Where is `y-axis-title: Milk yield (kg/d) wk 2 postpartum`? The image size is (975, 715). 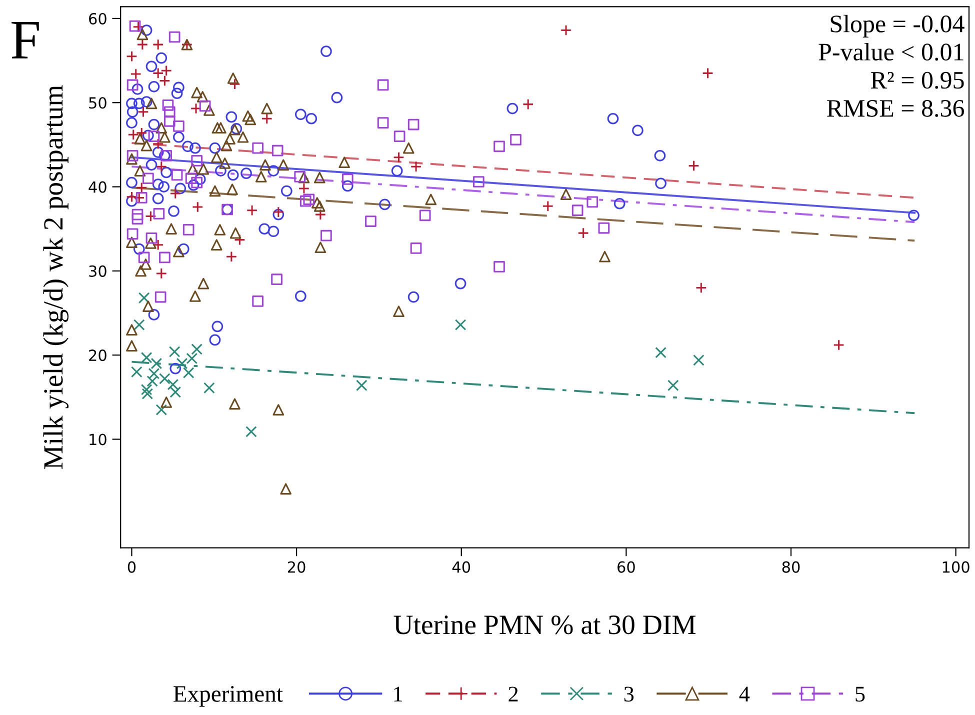 y-axis-title: Milk yield (kg/d) wk 2 postpartum is located at coordinates (56, 277).